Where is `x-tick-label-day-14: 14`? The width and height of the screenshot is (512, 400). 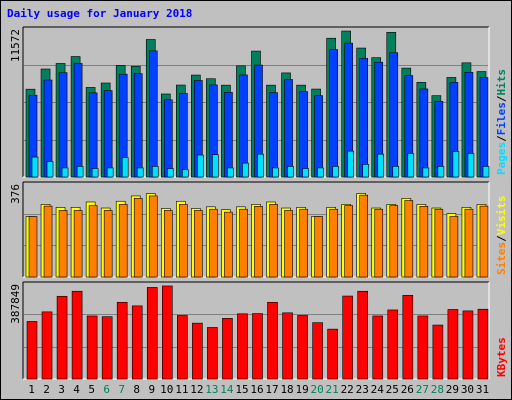
x-tick-label-day-14: 14 is located at coordinates (227, 389).